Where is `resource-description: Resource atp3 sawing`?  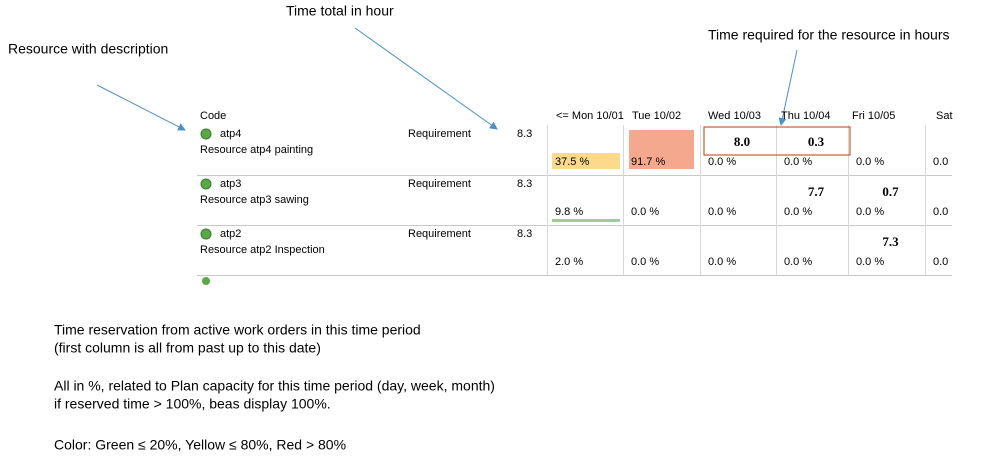
resource-description: Resource atp3 sawing is located at coordinates (254, 200).